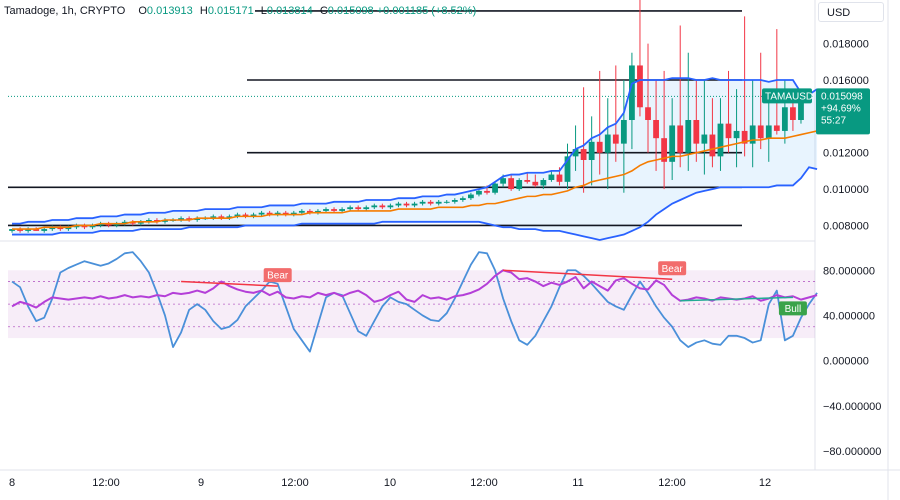 Image resolution: width=900 pixels, height=500 pixels. What do you see at coordinates (230, 11) in the screenshot?
I see `high-value: 0.015171` at bounding box center [230, 11].